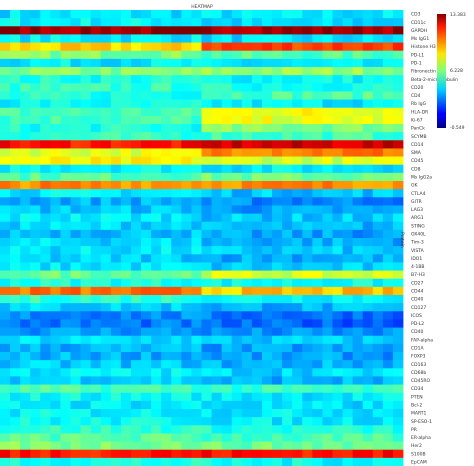  I want to click on row-label: PanCk, so click(418, 129).